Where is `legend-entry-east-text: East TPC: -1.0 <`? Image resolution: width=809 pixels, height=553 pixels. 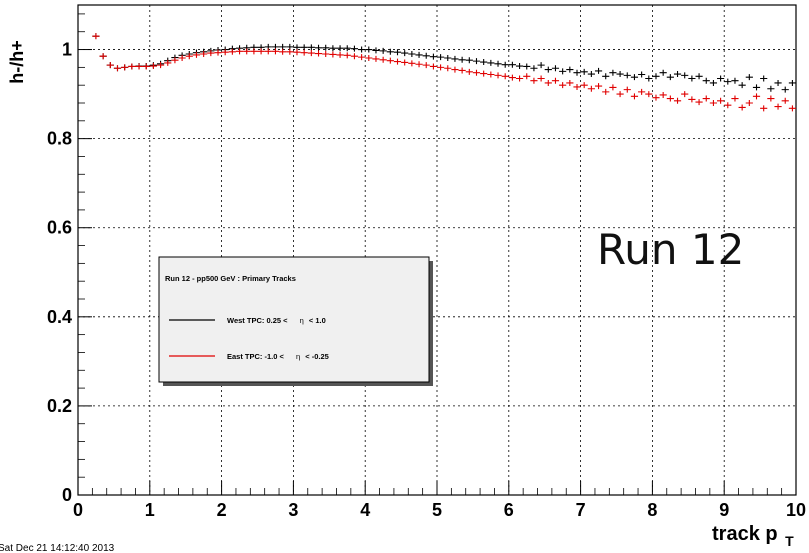 legend-entry-east-text: East TPC: -1.0 < is located at coordinates (256, 356).